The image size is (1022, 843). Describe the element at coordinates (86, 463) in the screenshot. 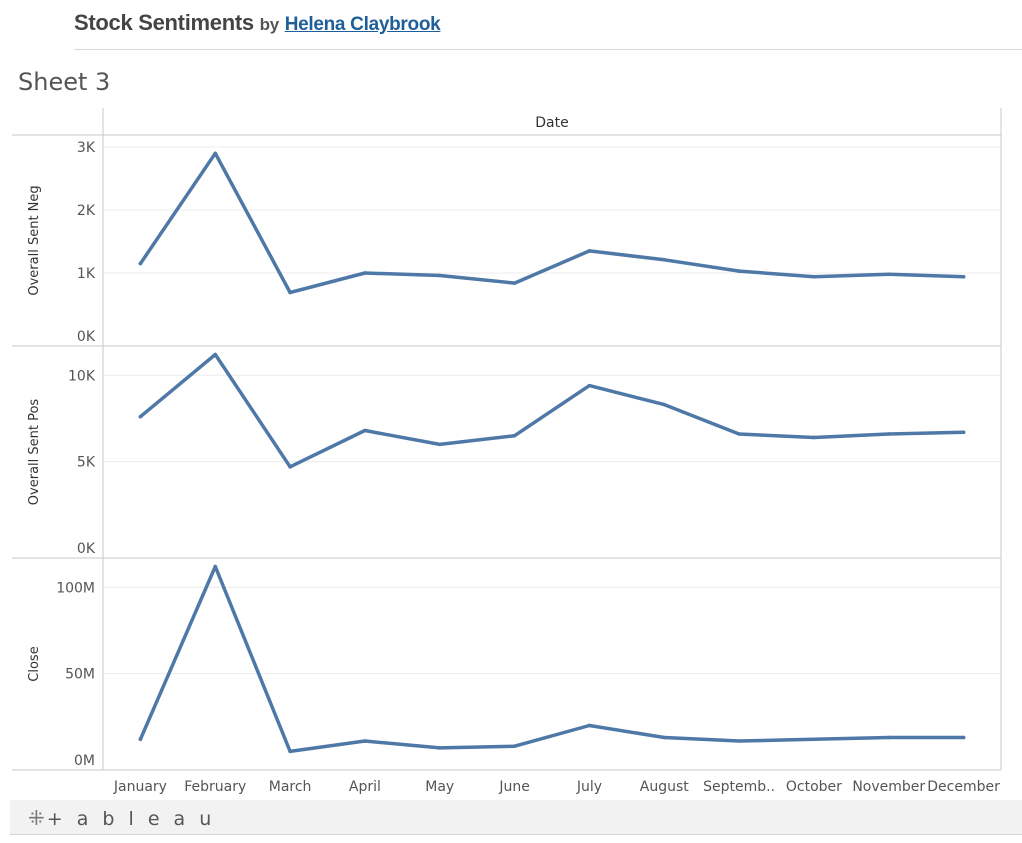

I see `y-tick-label: 5K` at that location.